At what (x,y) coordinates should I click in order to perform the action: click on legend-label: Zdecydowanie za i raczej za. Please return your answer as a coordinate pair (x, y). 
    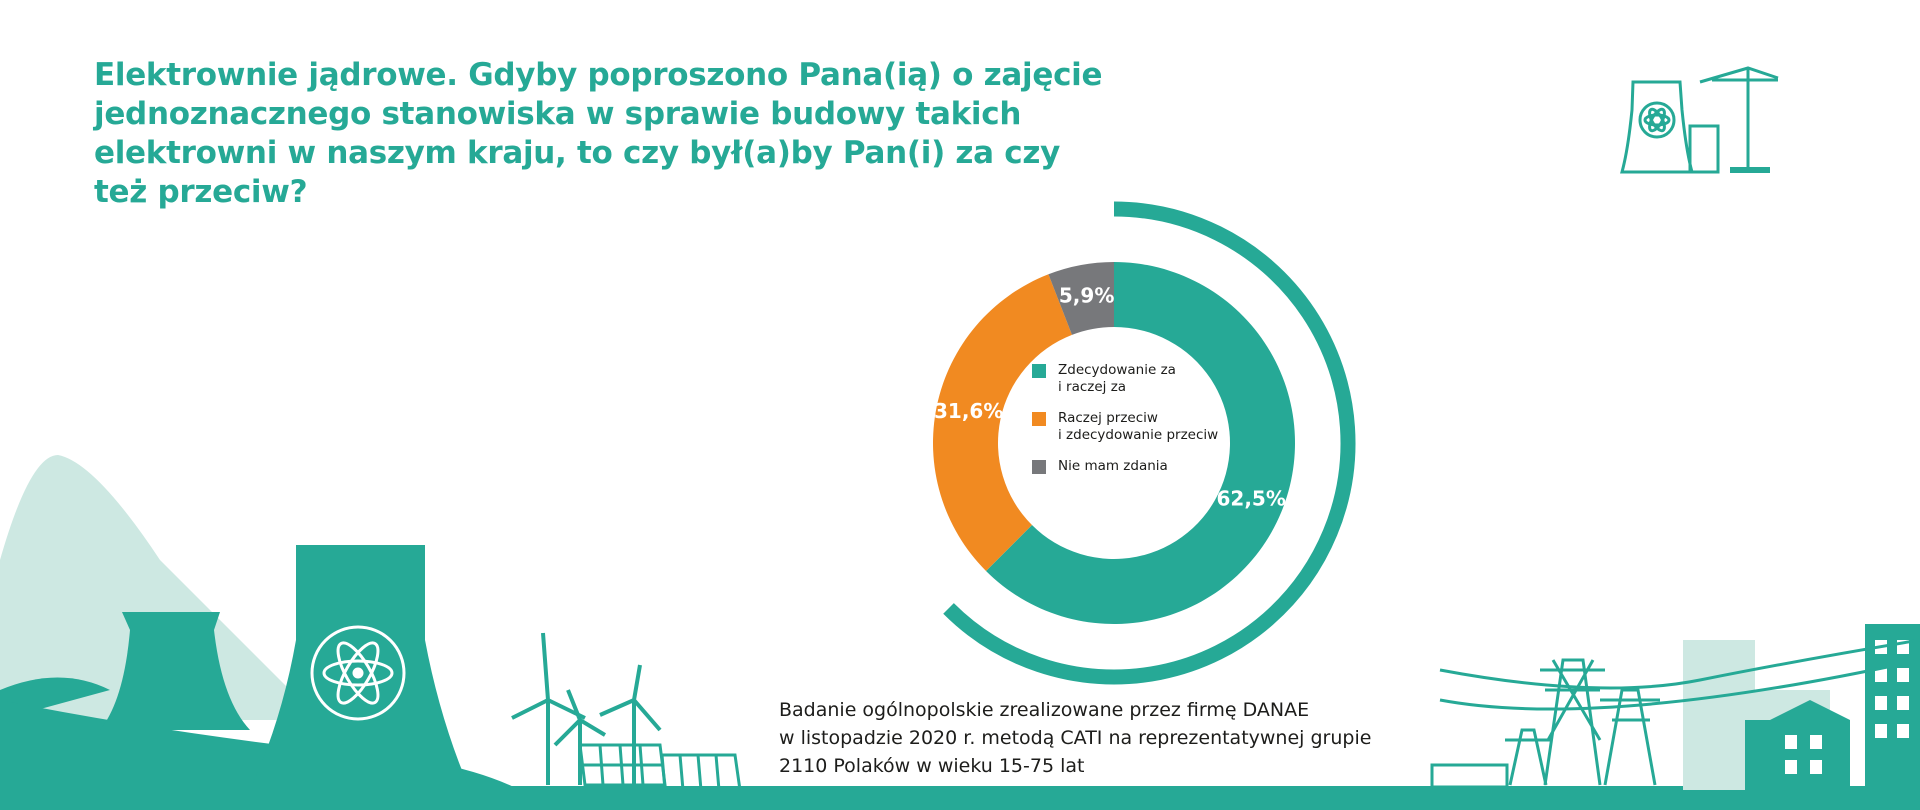
    Looking at the image, I should click on (1117, 378).